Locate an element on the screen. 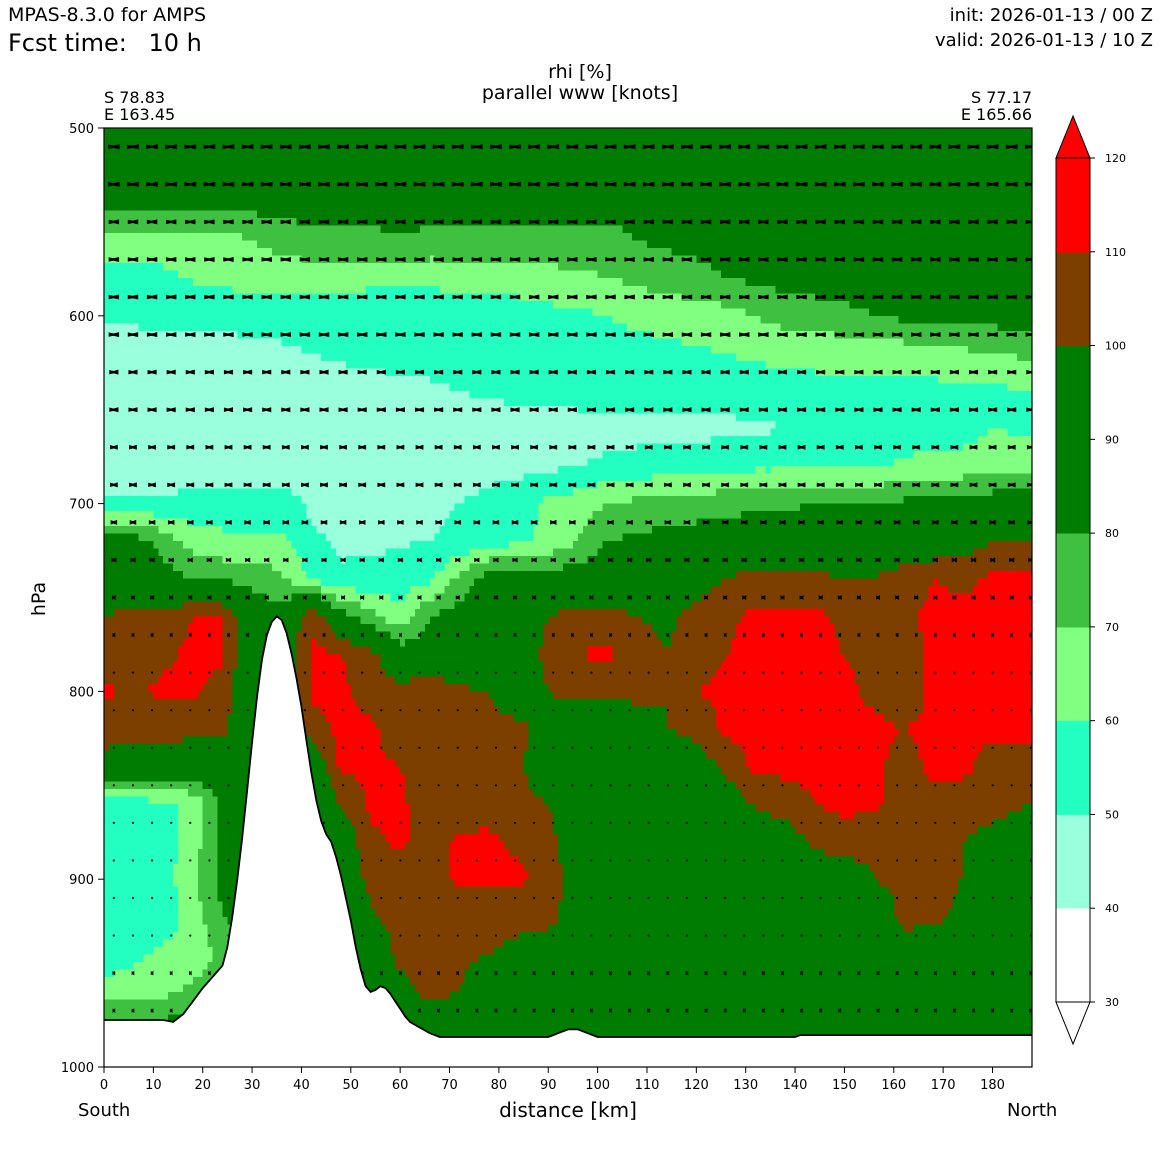  x-tick-label: 160 is located at coordinates (893, 1085).